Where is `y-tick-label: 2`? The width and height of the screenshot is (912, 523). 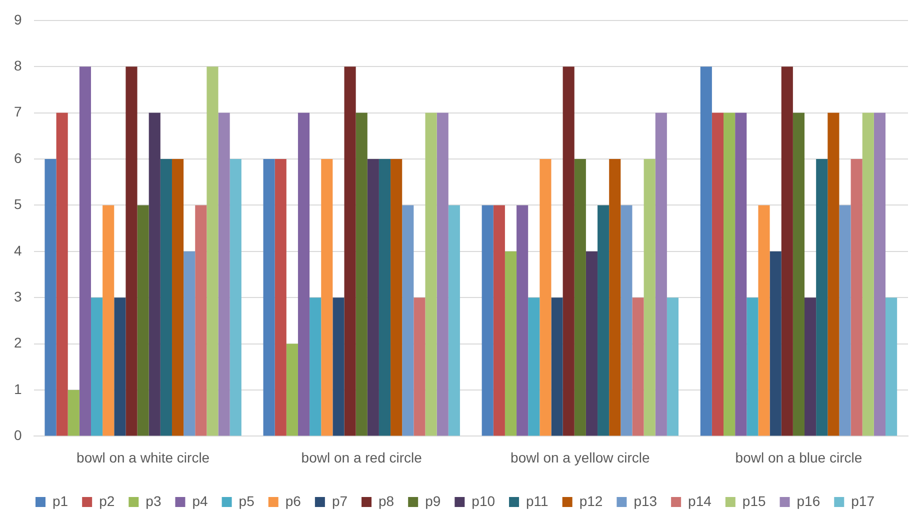 y-tick-label: 2 is located at coordinates (18, 342).